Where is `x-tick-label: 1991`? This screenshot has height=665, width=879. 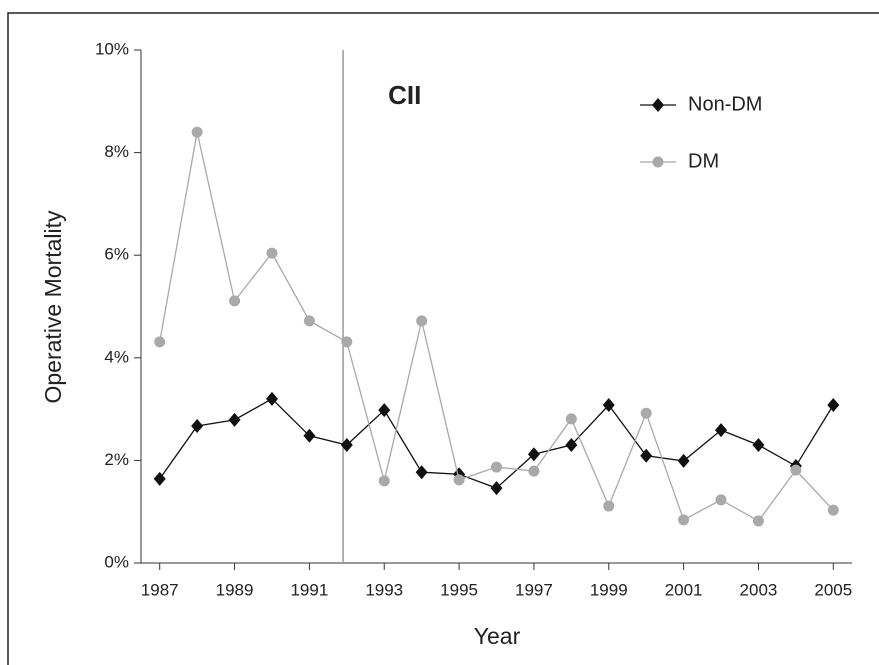 x-tick-label: 1991 is located at coordinates (309, 589).